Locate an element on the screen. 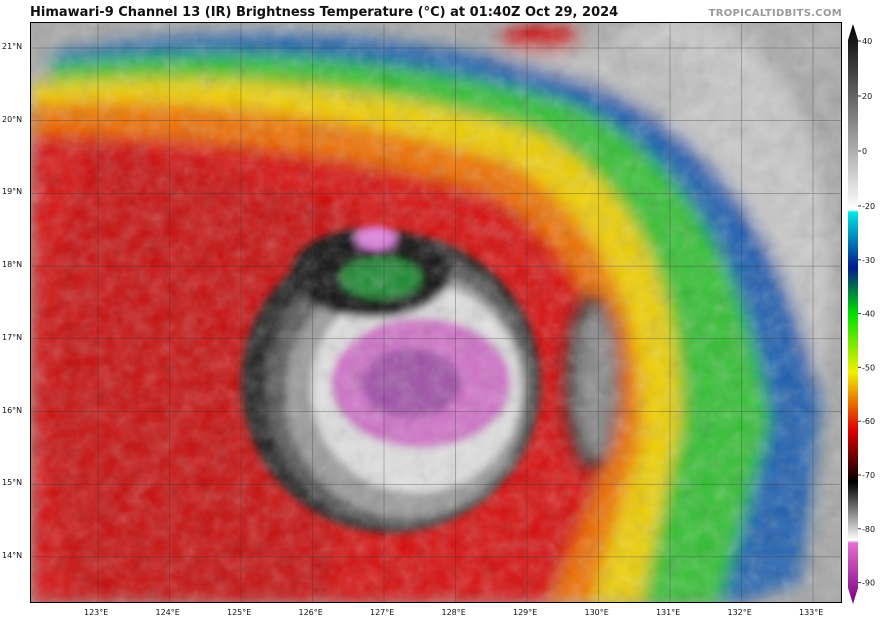  colorbar: 40 20 0 -20 -30 -40 -50 -60 -70 -80 -90 is located at coordinates (861, 314).